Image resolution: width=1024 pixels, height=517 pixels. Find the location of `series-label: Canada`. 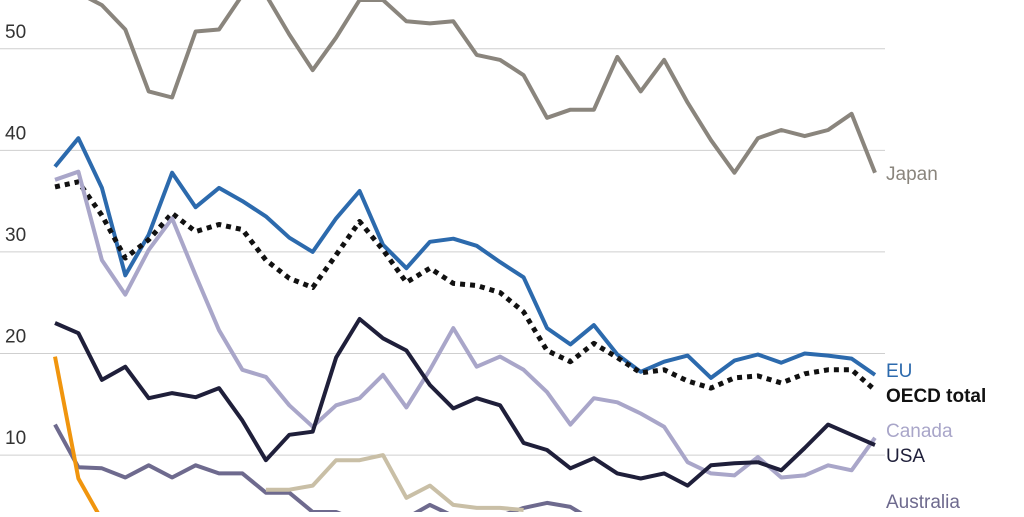

series-label: Canada is located at coordinates (919, 431).